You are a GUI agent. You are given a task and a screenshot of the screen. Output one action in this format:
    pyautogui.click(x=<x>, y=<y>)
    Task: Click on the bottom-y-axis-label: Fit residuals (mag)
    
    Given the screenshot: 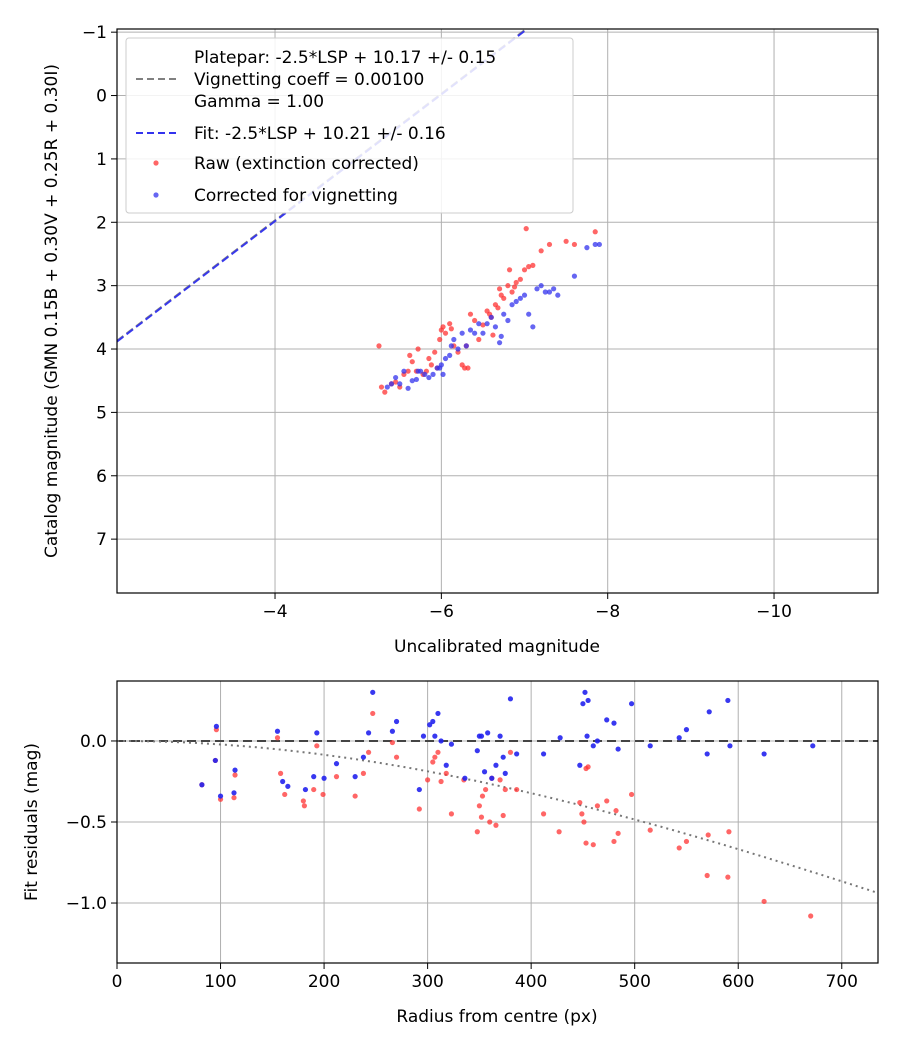 What is the action you would take?
    pyautogui.click(x=32, y=822)
    